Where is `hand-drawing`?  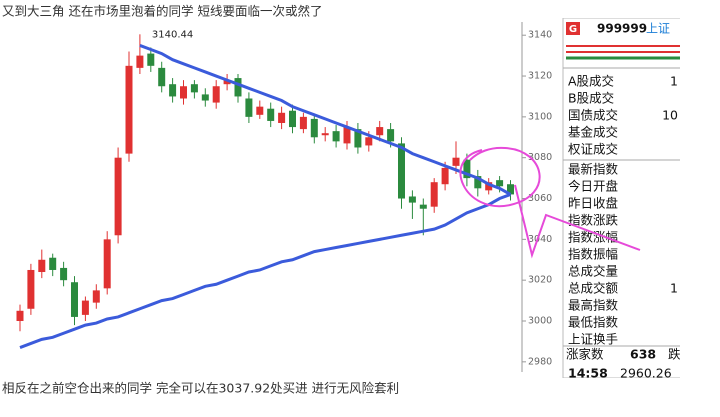 hand-drawing is located at coordinates (550, 202).